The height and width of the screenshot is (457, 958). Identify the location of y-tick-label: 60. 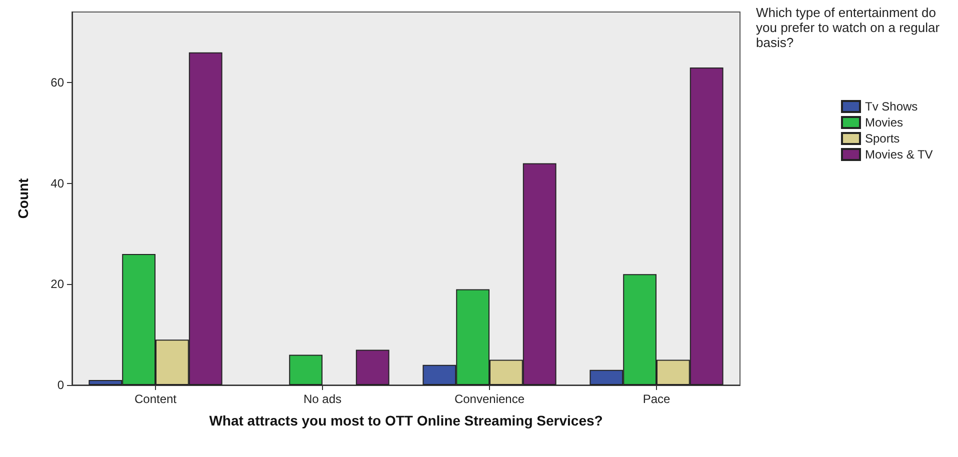
(57, 83).